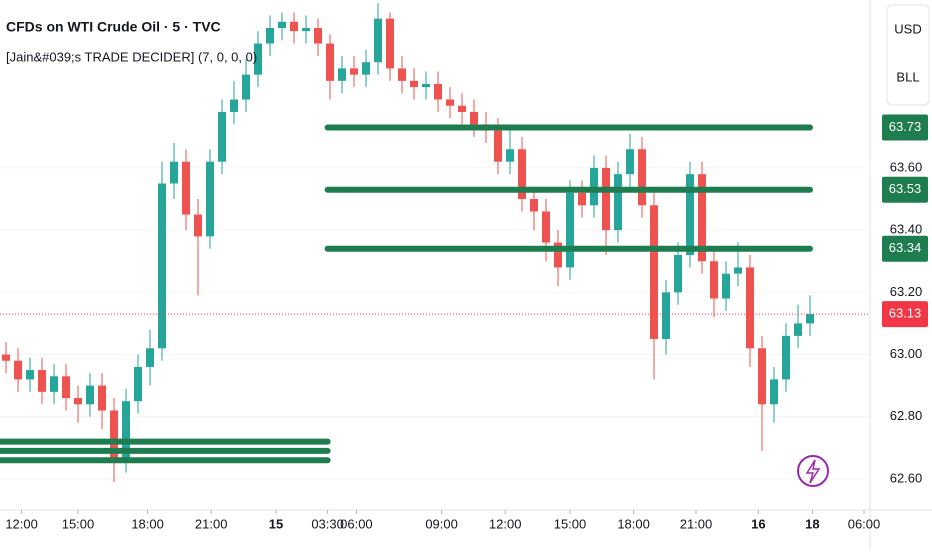 The height and width of the screenshot is (555, 932). What do you see at coordinates (812, 523) in the screenshot?
I see `x-tick-label: 18` at bounding box center [812, 523].